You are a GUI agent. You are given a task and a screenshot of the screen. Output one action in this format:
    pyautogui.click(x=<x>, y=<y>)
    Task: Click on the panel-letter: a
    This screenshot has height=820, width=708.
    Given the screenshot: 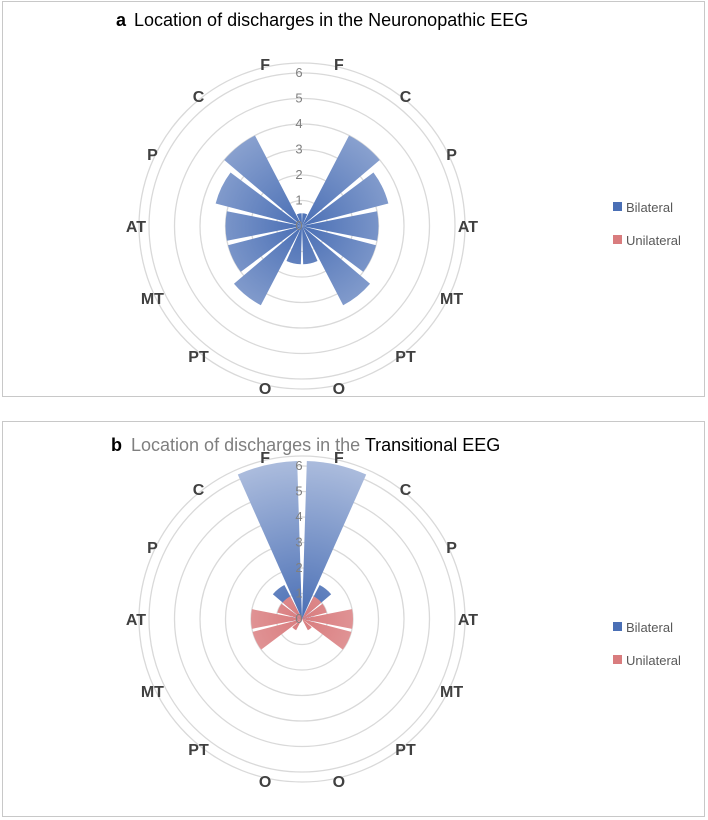 What is the action you would take?
    pyautogui.click(x=121, y=20)
    